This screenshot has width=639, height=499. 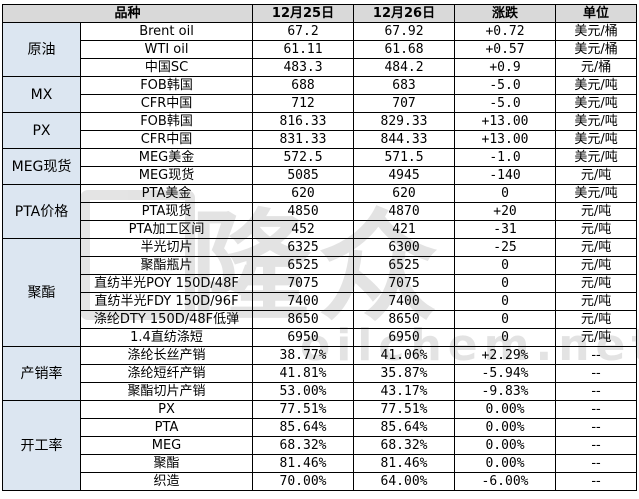 I want to click on value-date1-cell: 452, so click(x=303, y=229).